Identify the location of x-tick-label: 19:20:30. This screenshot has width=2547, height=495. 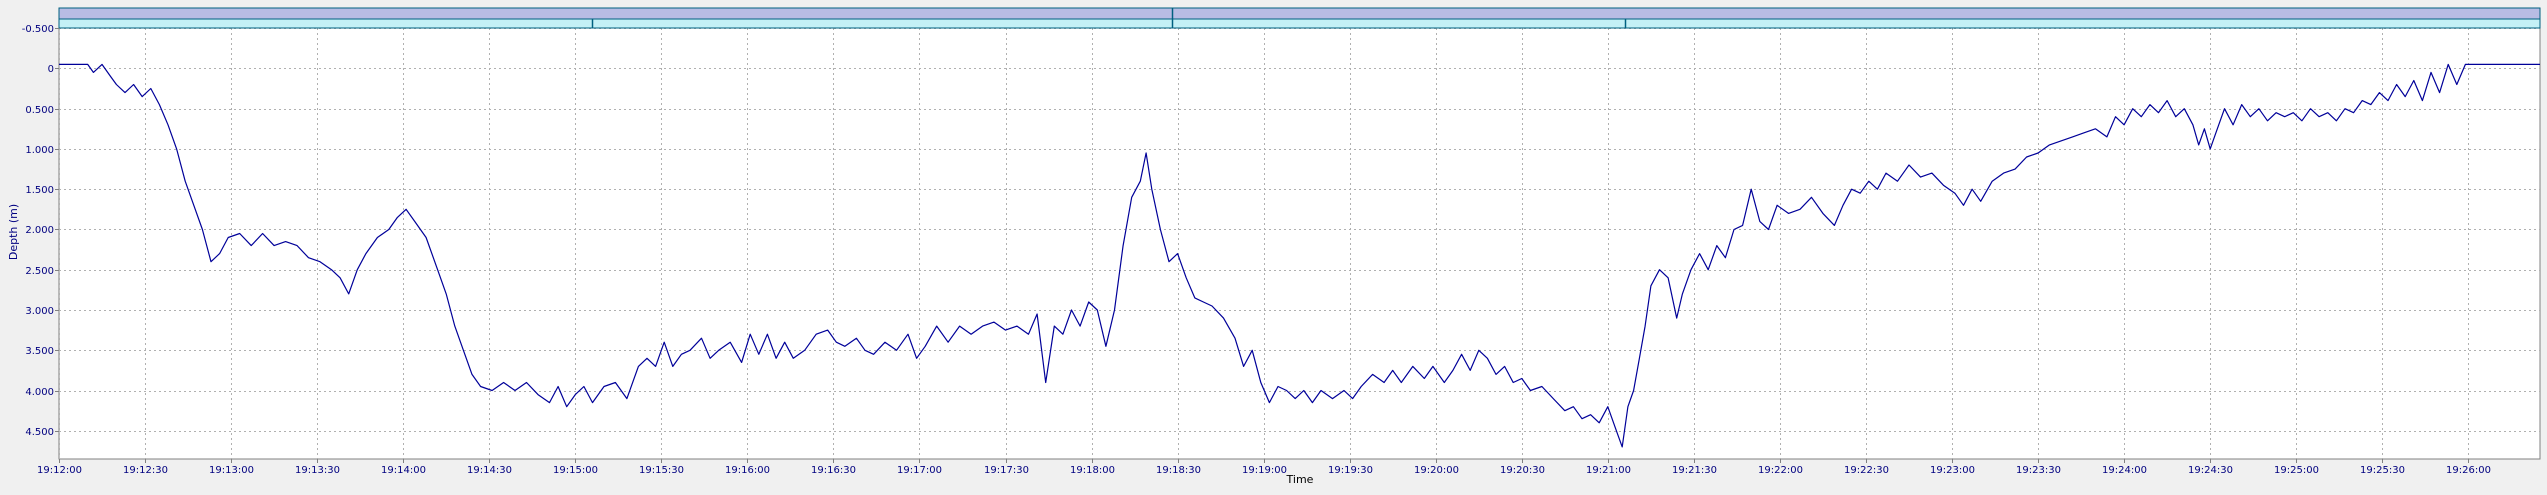
(1522, 470).